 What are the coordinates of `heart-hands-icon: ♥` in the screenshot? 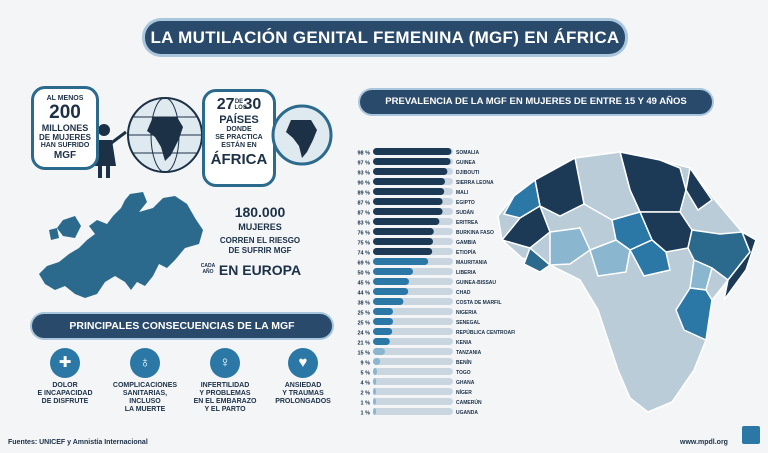 It's located at (303, 363).